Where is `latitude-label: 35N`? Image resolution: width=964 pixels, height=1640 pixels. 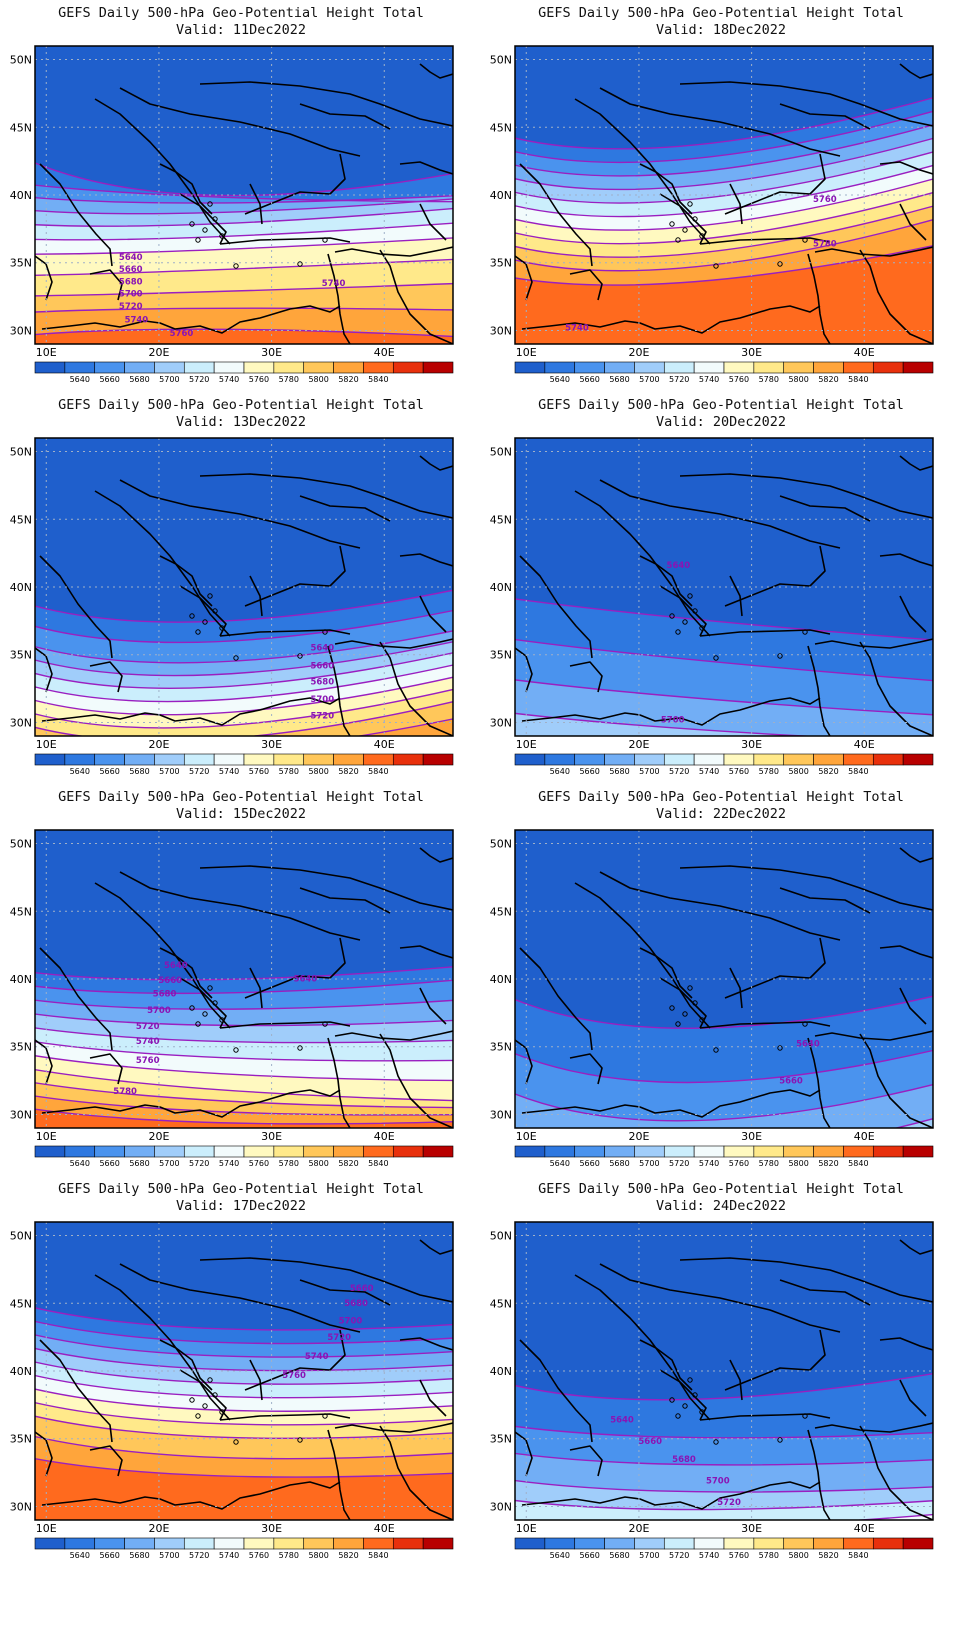
latitude-label: 35N is located at coordinates (21, 1439).